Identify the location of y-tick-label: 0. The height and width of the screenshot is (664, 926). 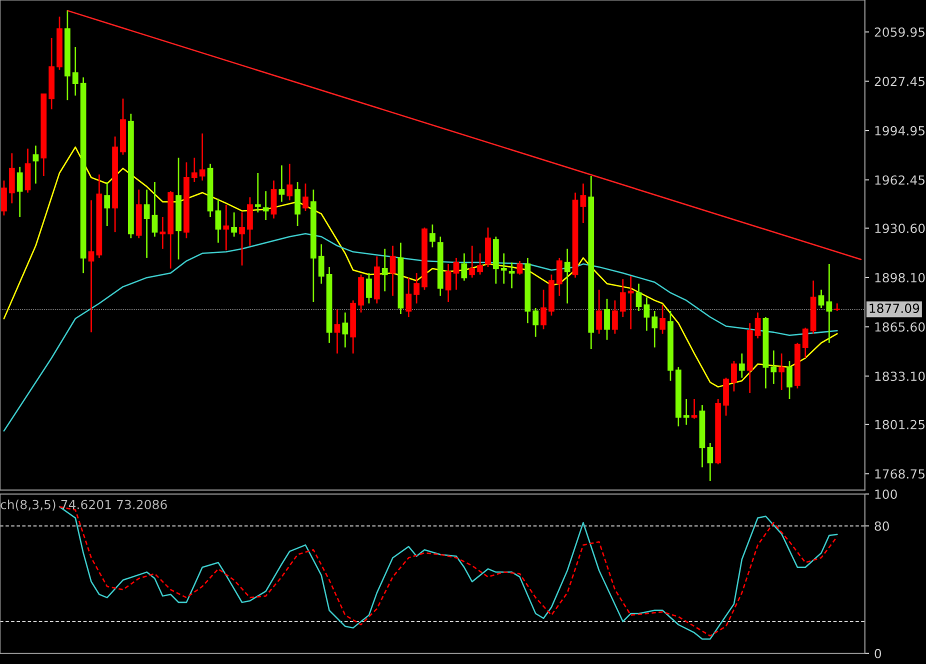
(878, 653).